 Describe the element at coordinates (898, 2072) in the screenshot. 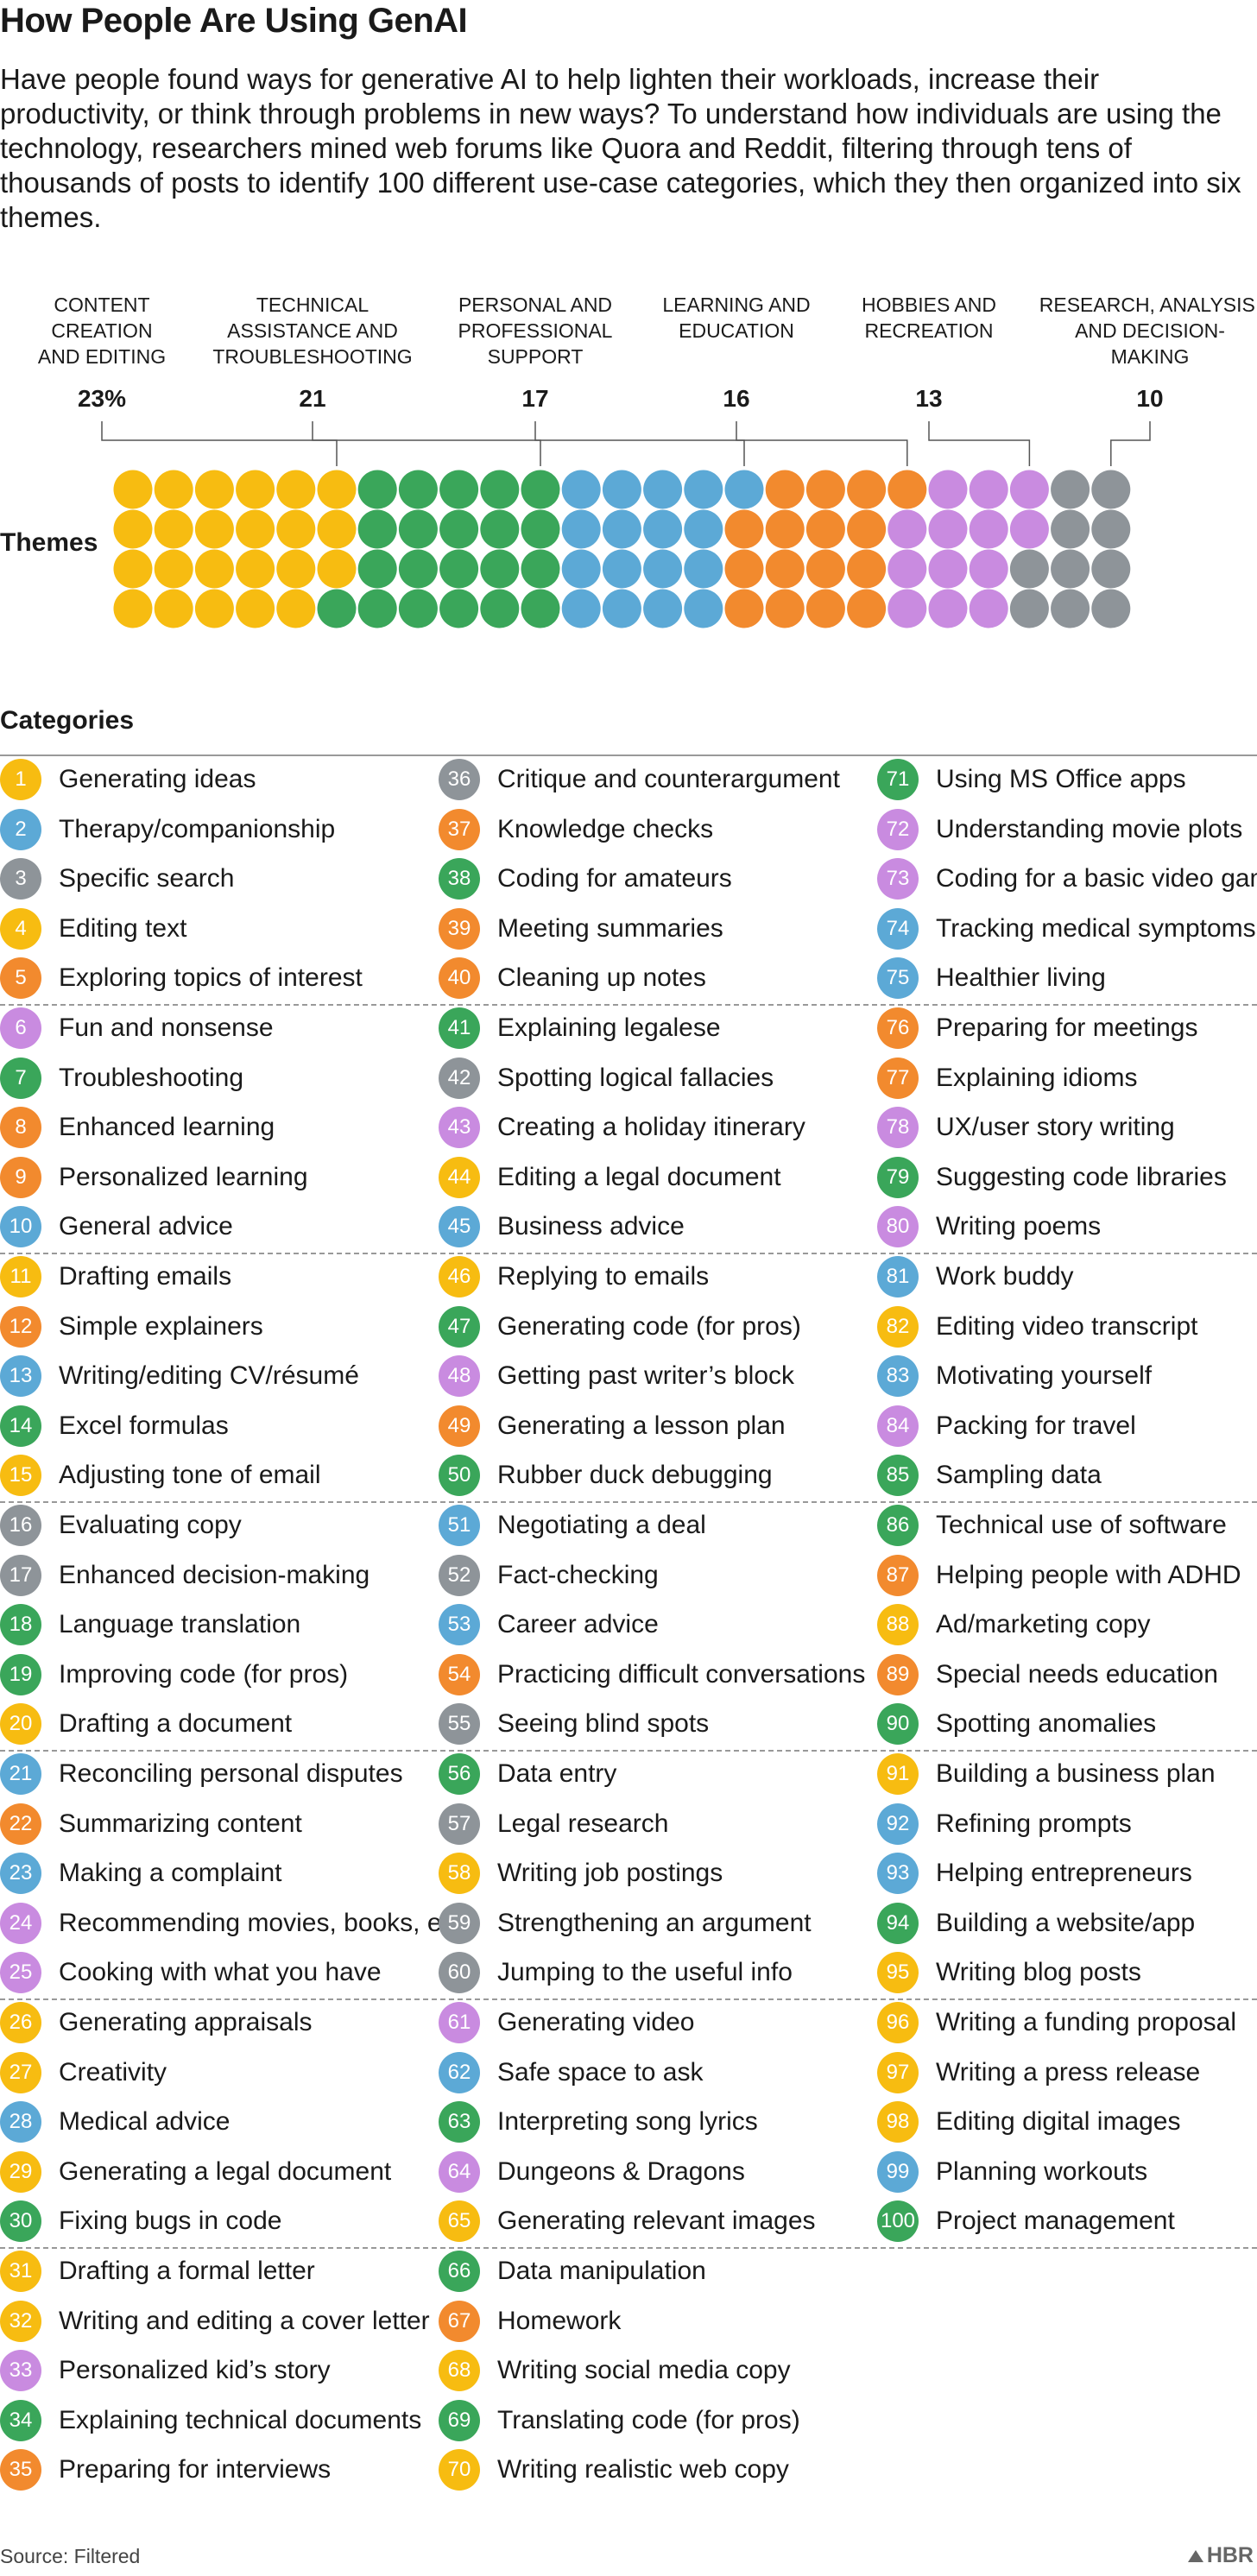

I see `category-number-badge: 97` at that location.